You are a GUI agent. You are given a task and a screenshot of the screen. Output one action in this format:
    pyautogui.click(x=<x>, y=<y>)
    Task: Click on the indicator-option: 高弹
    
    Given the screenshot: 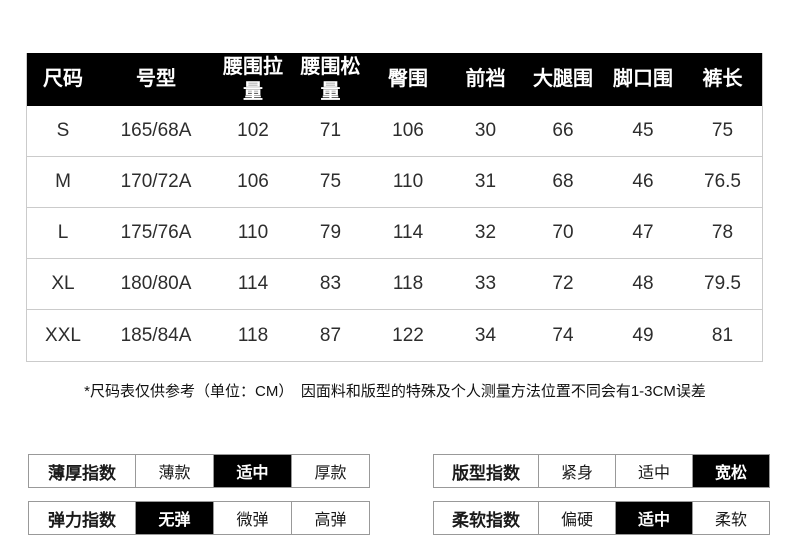 What is the action you would take?
    pyautogui.click(x=330, y=518)
    